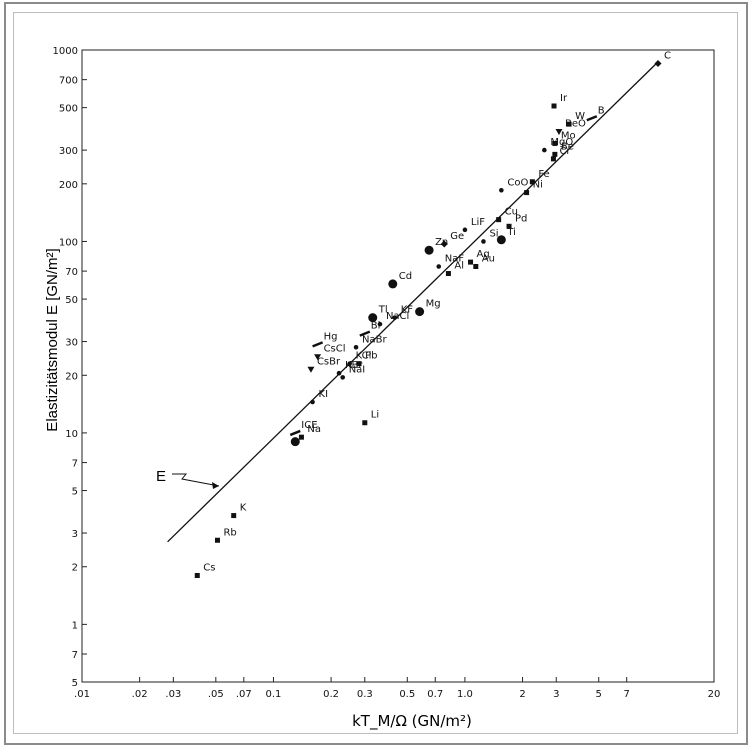 The width and height of the screenshot is (754, 749). Describe the element at coordinates (374, 339) in the screenshot. I see `data-point-label: NaBr` at that location.